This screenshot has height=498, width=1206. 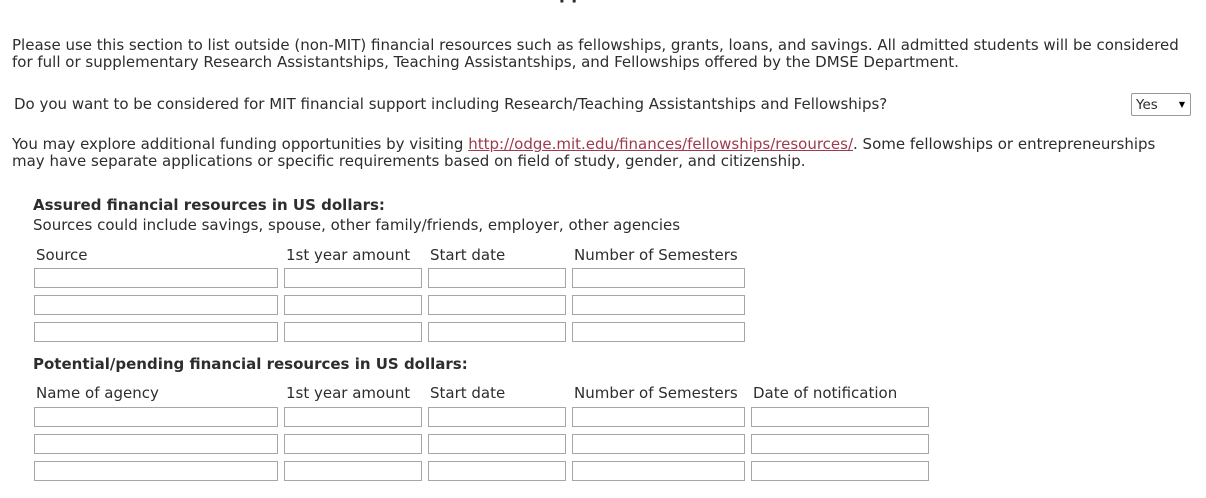 I want to click on assured-row3-number-of-semesters-input, so click(x=658, y=332).